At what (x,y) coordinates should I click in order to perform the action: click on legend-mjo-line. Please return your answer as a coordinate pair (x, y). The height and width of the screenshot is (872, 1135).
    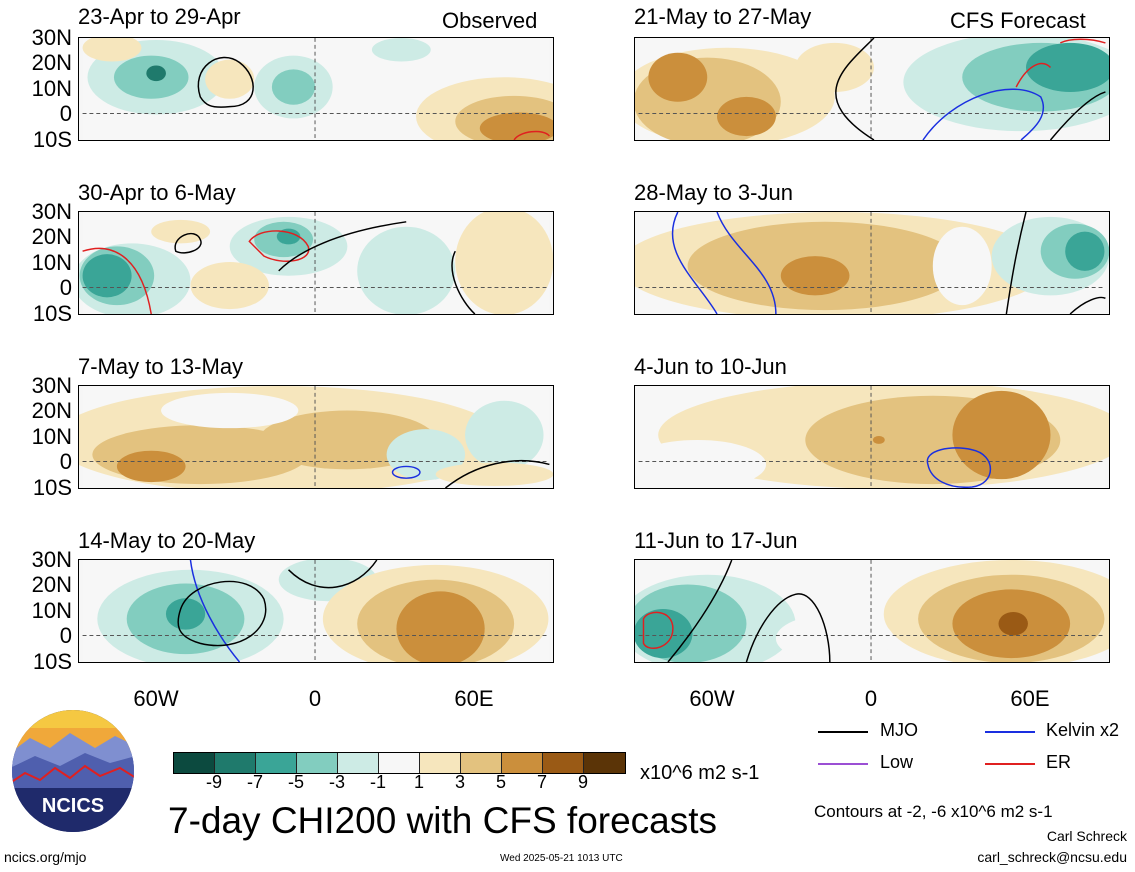
    Looking at the image, I should click on (843, 732).